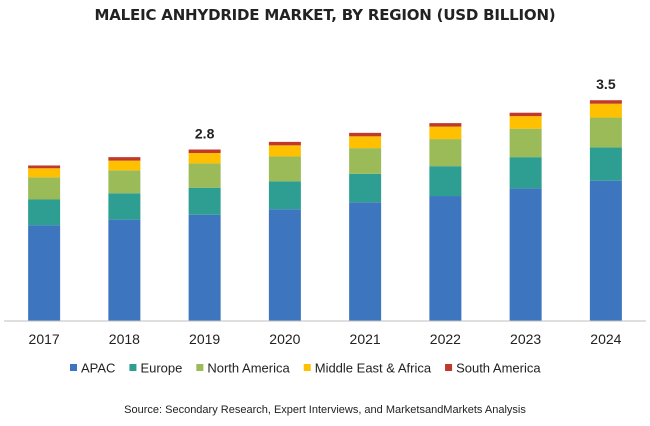 This screenshot has width=650, height=426. I want to click on bar-segment-apac-2021, so click(365, 261).